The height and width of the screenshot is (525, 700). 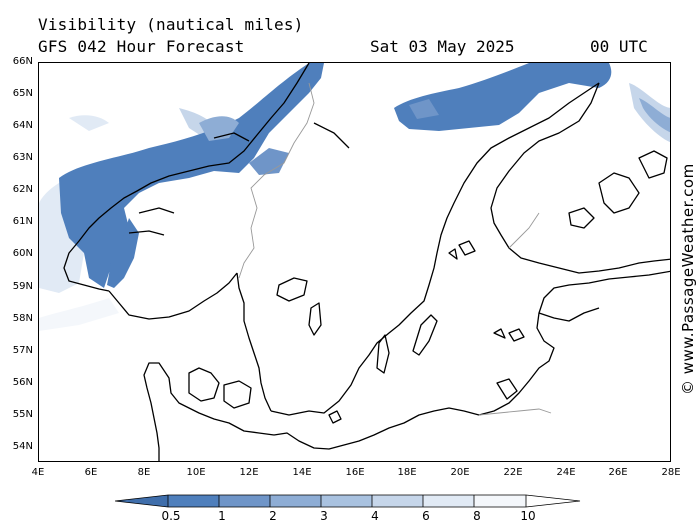 I want to click on colorbar-label: 3, so click(x=324, y=516).